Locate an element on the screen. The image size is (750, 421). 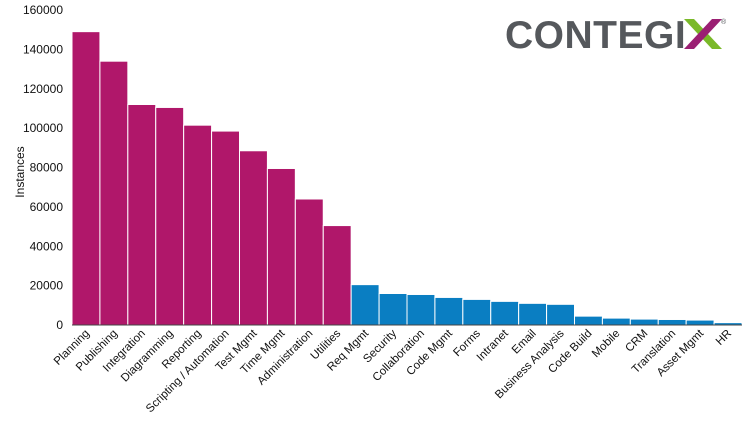
x-tick-label: HR is located at coordinates (724, 338).